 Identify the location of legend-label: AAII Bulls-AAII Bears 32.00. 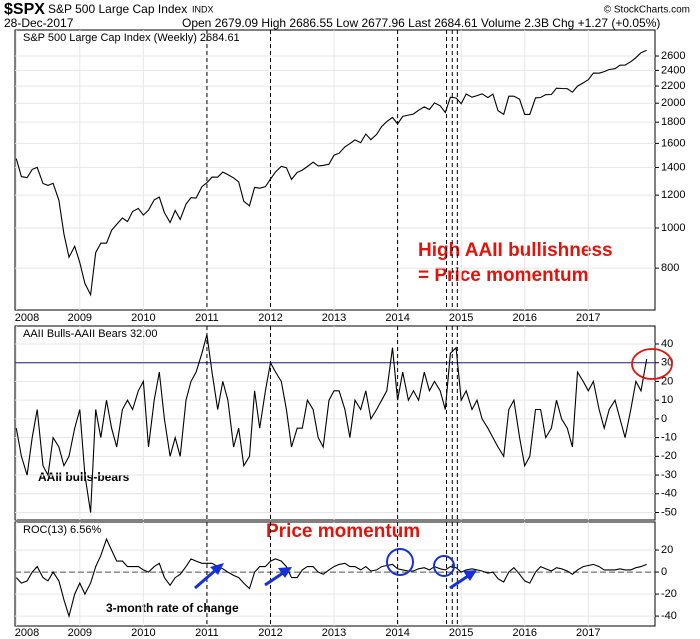
(90, 334).